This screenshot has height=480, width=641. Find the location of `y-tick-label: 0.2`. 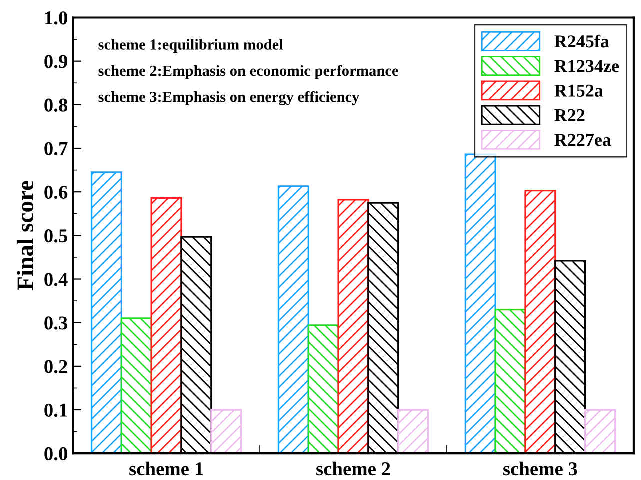

y-tick-label: 0.2 is located at coordinates (56, 367).